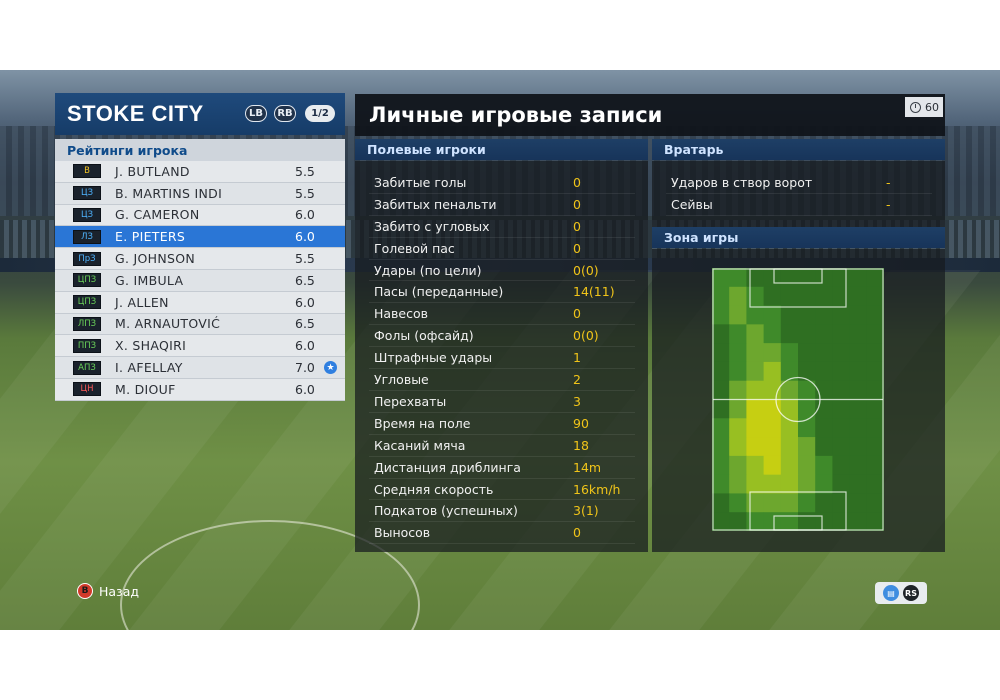 Image resolution: width=1000 pixels, height=700 pixels. I want to click on stat-value: 0, so click(577, 204).